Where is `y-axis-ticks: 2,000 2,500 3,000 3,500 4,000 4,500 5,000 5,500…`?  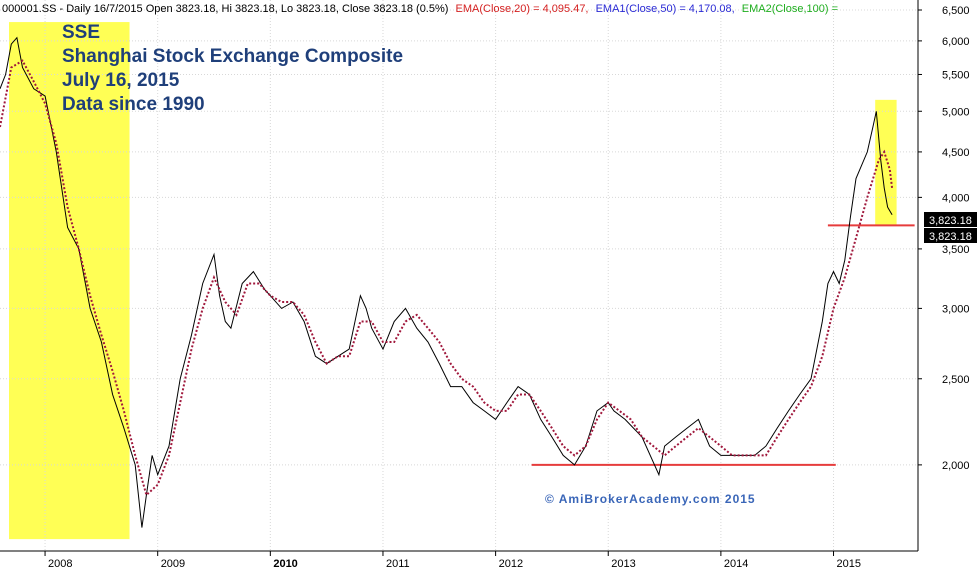 y-axis-ticks: 2,000 2,500 3,000 3,500 4,000 4,500 5,000 5,500… is located at coordinates (944, 238).